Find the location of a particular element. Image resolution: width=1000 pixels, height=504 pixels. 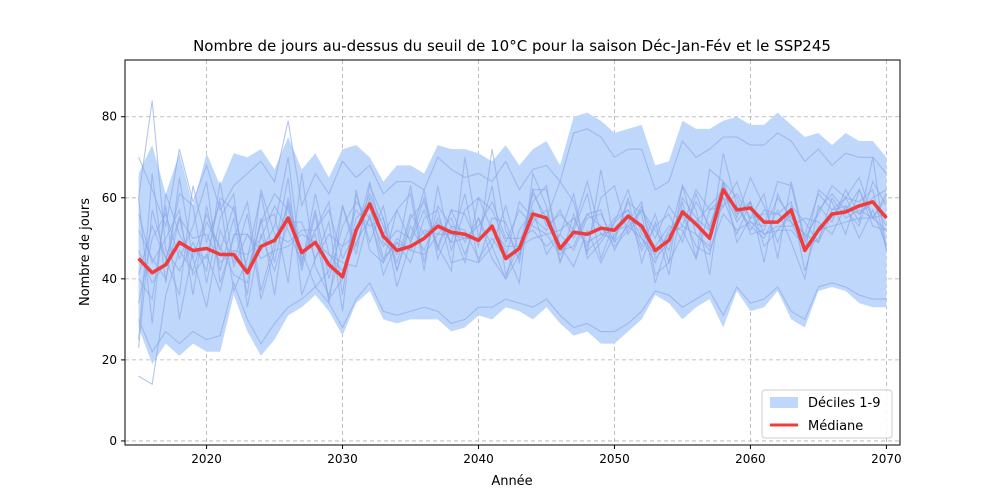

median-line is located at coordinates (512, 233).